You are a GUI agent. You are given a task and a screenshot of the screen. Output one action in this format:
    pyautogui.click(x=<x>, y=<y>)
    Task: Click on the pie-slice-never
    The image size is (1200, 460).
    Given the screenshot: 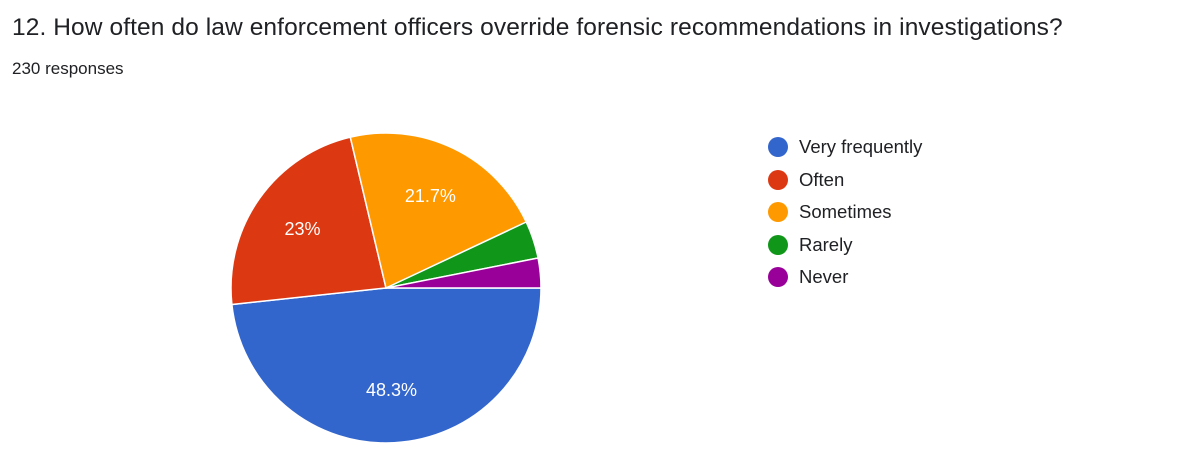 What is the action you would take?
    pyautogui.click(x=463, y=273)
    